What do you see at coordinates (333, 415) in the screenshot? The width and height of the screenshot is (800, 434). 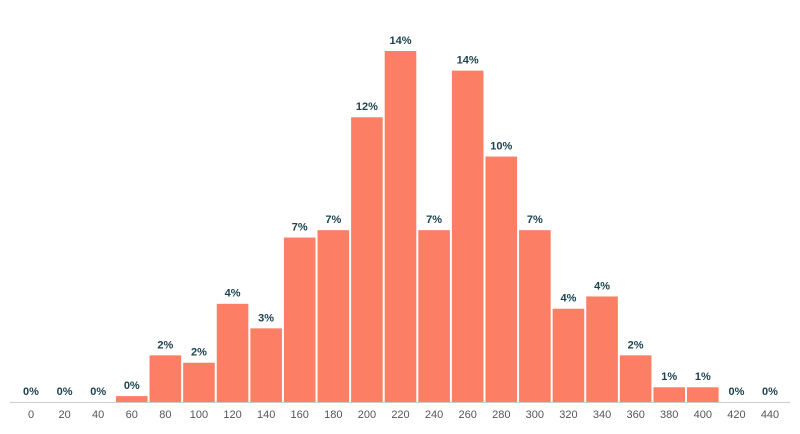 I see `x-tick-label: 180` at bounding box center [333, 415].